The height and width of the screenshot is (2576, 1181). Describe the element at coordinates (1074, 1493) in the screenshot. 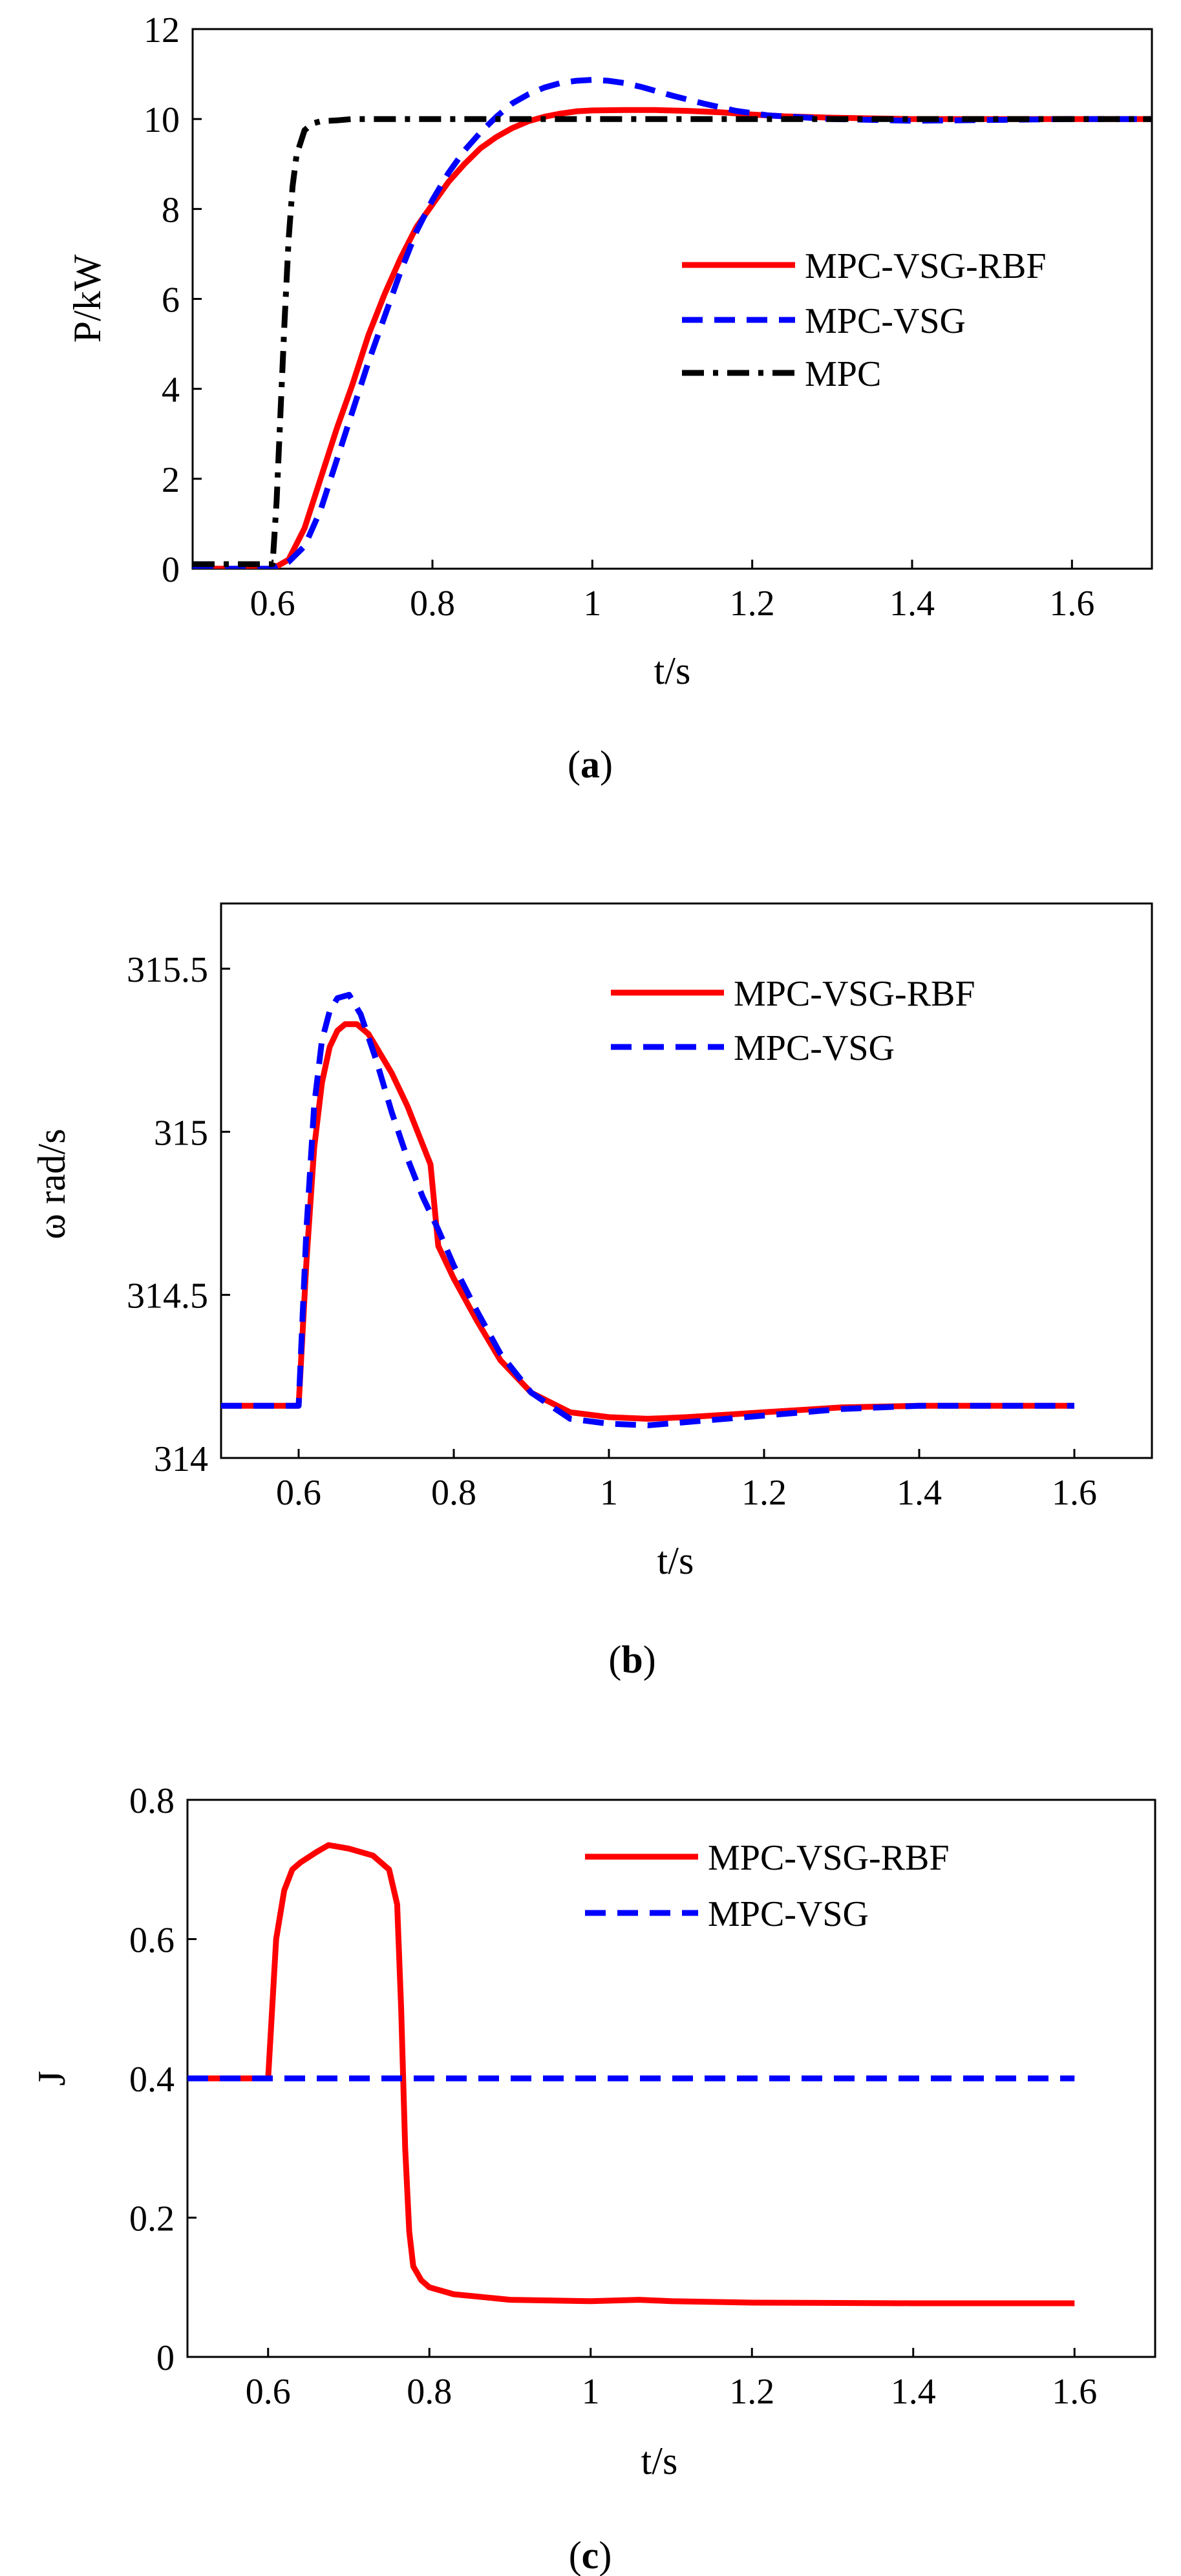

I see `x-tick-label-b: 1.6` at that location.